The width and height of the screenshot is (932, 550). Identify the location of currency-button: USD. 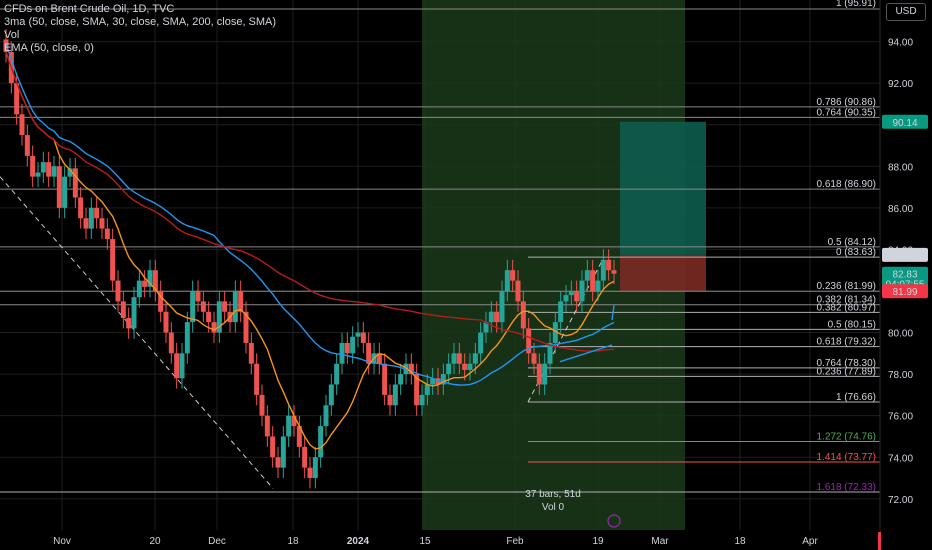
(906, 12).